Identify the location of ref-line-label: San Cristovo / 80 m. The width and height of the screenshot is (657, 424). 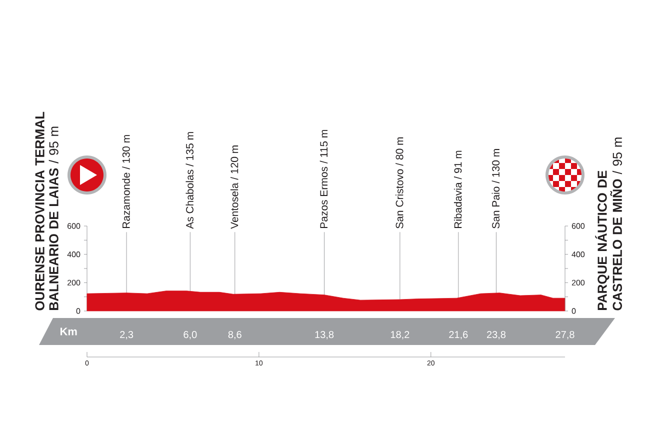
(400, 182).